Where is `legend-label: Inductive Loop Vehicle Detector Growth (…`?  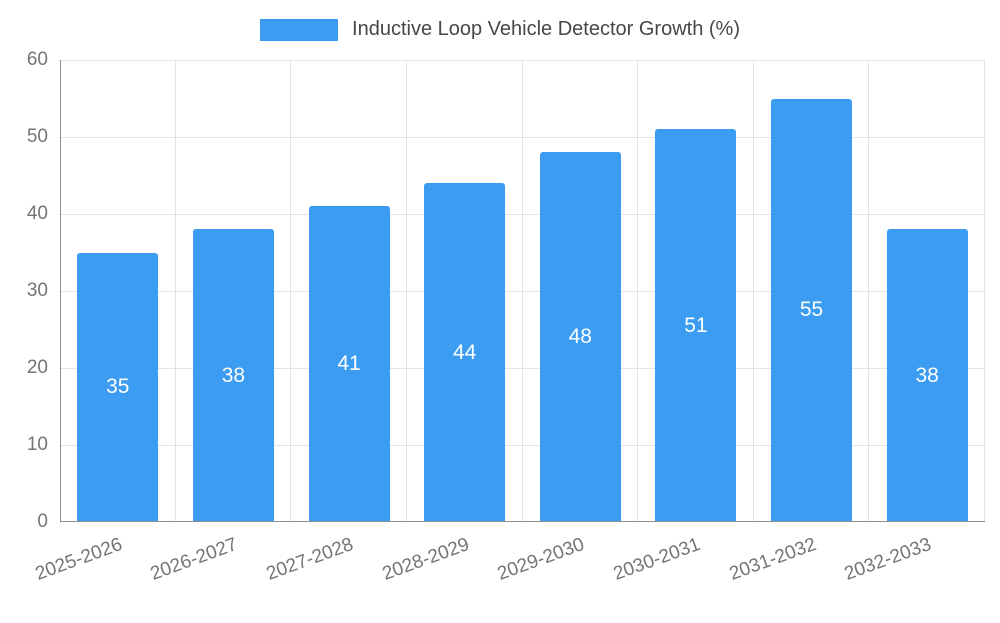 legend-label: Inductive Loop Vehicle Detector Growth (… is located at coordinates (546, 29).